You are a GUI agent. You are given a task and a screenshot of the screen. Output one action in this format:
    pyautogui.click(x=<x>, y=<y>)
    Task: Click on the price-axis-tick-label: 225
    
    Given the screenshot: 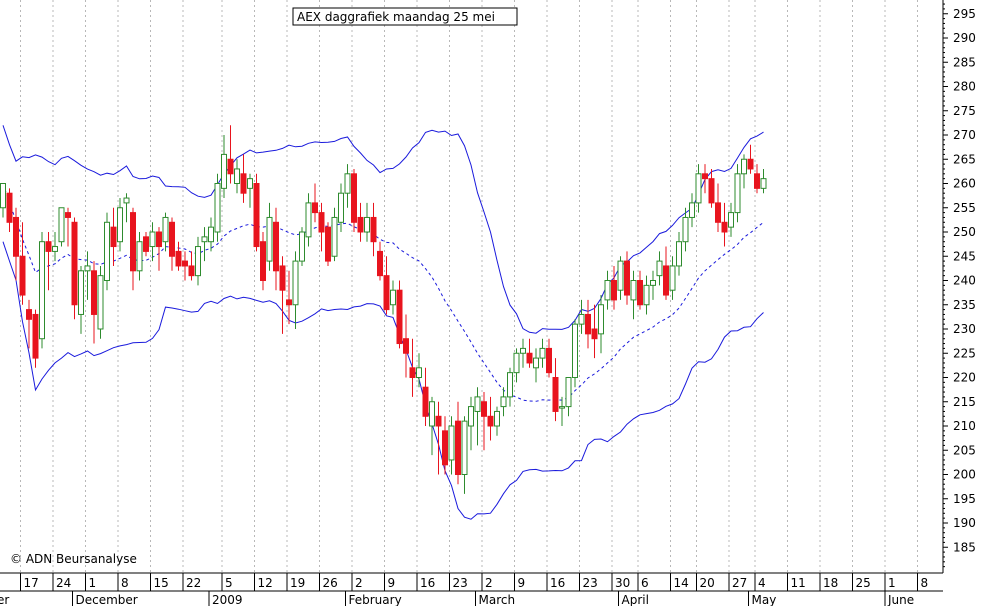 What is the action you would take?
    pyautogui.click(x=964, y=353)
    